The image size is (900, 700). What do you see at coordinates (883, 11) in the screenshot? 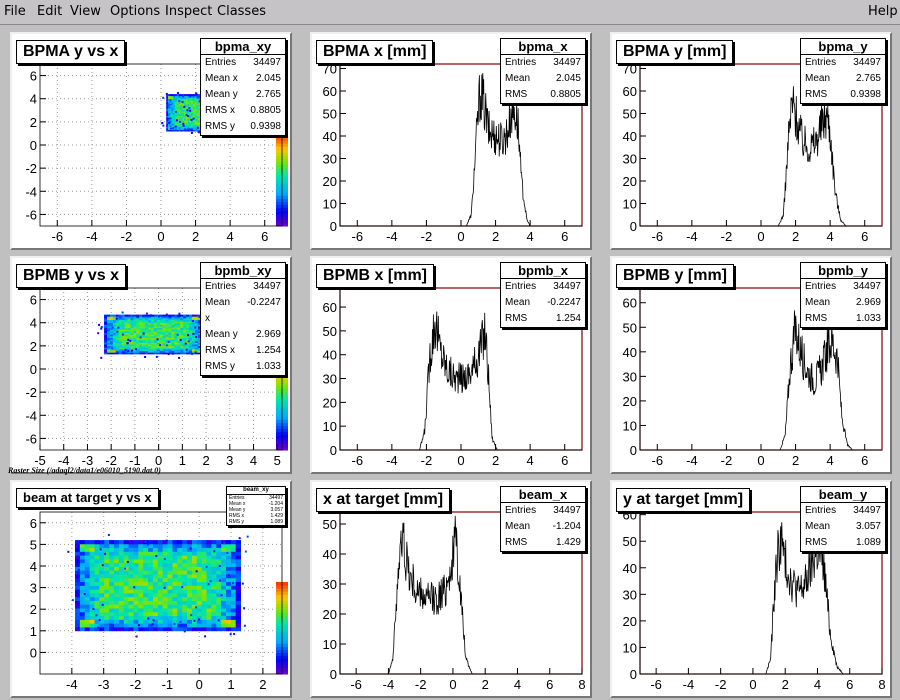
I see `menu-help: Help` at bounding box center [883, 11].